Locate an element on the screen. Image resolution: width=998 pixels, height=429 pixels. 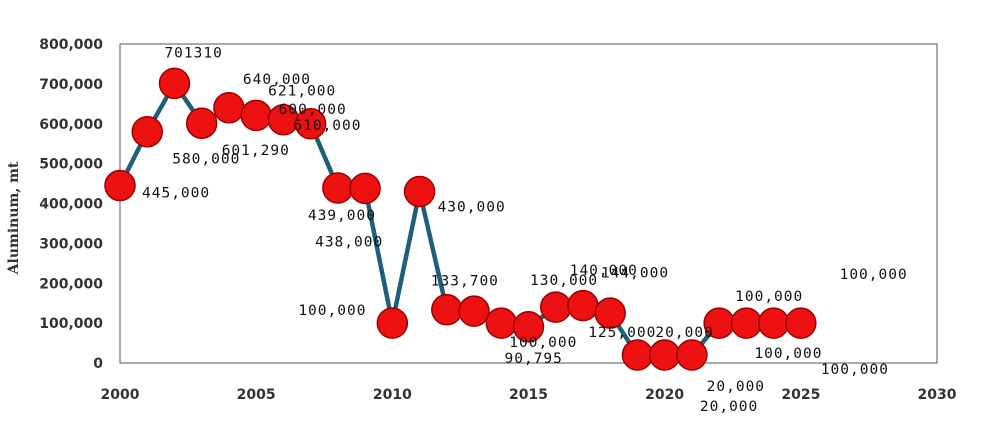
x-tick-label: 2015 is located at coordinates (528, 395).